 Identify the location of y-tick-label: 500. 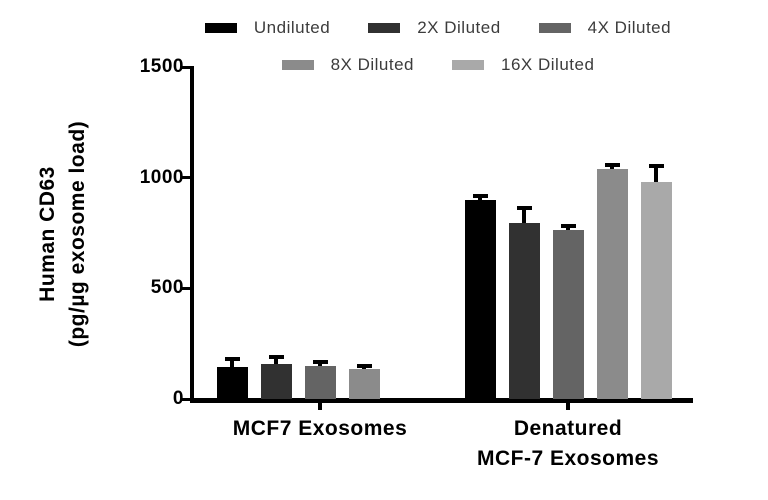
(167, 288).